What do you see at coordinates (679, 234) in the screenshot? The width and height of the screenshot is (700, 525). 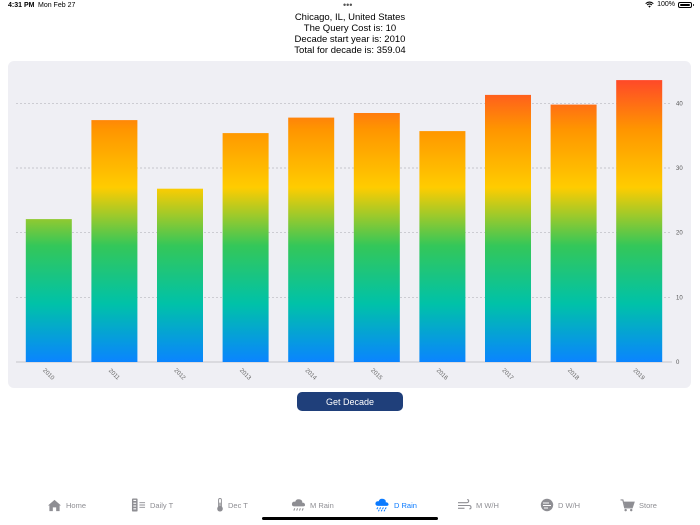 I see `y-tick-label: 20` at bounding box center [679, 234].